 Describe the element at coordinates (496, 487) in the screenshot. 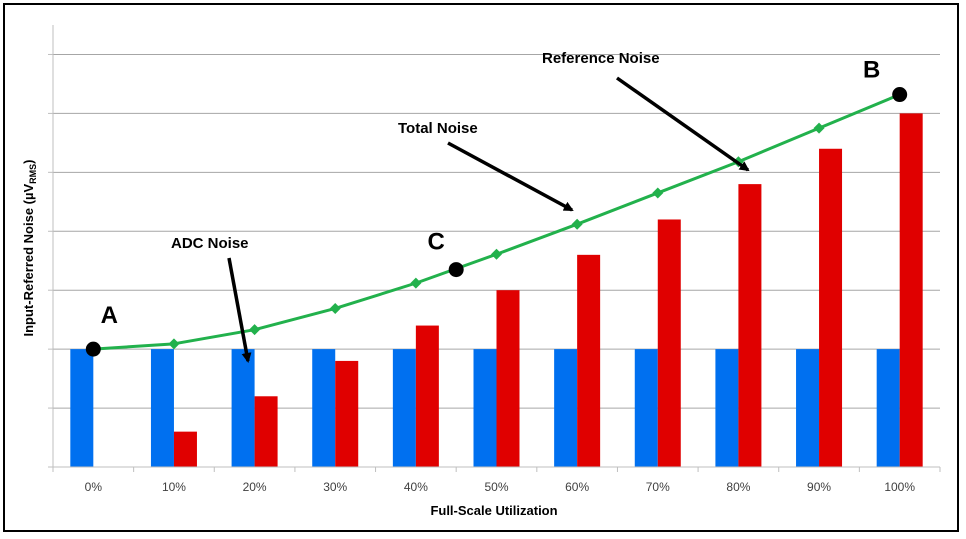

I see `x-tick-label: 50%` at that location.